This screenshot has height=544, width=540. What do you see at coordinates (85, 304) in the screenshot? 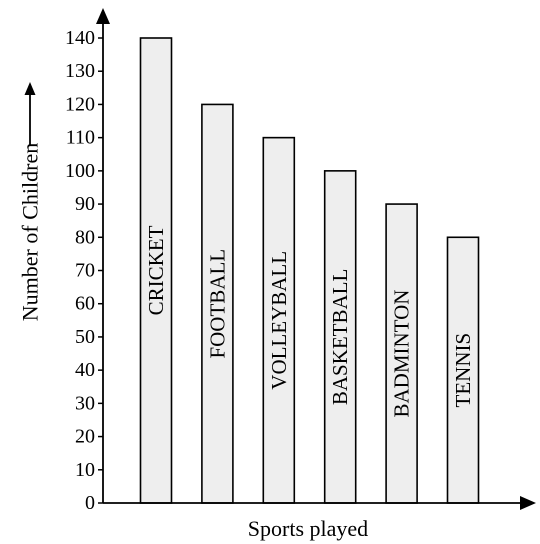
I see `y-tick-label: 60` at bounding box center [85, 304].